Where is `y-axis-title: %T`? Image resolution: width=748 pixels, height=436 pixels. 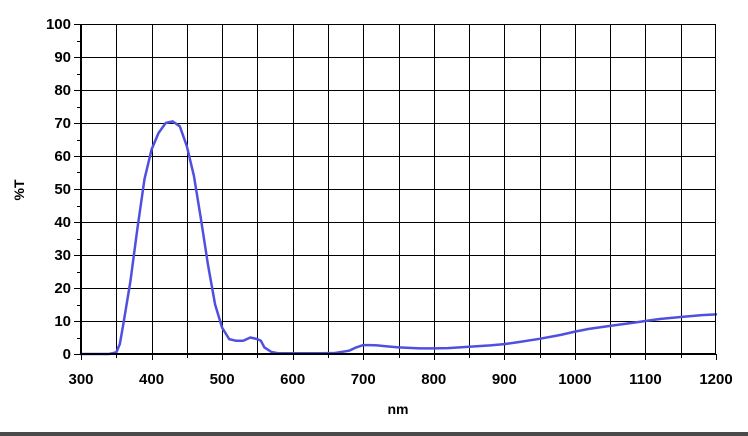
y-axis-title: %T is located at coordinates (19, 189).